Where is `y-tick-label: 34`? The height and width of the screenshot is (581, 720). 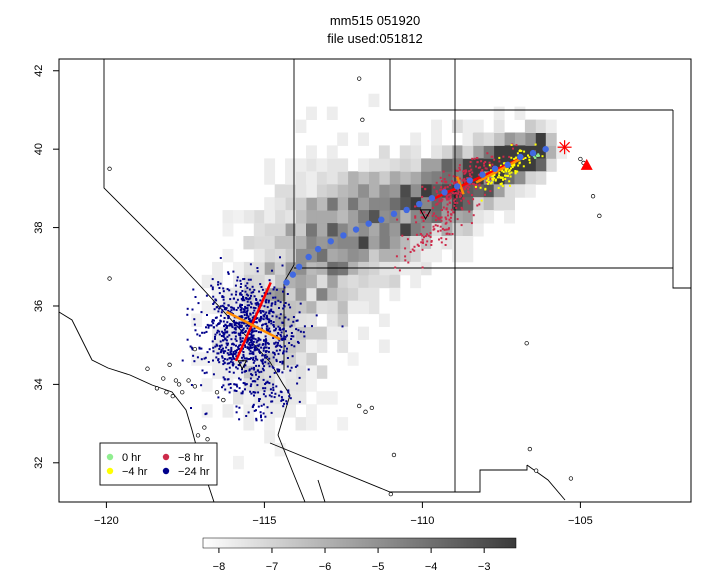
y-tick-label: 34 is located at coordinates (39, 384).